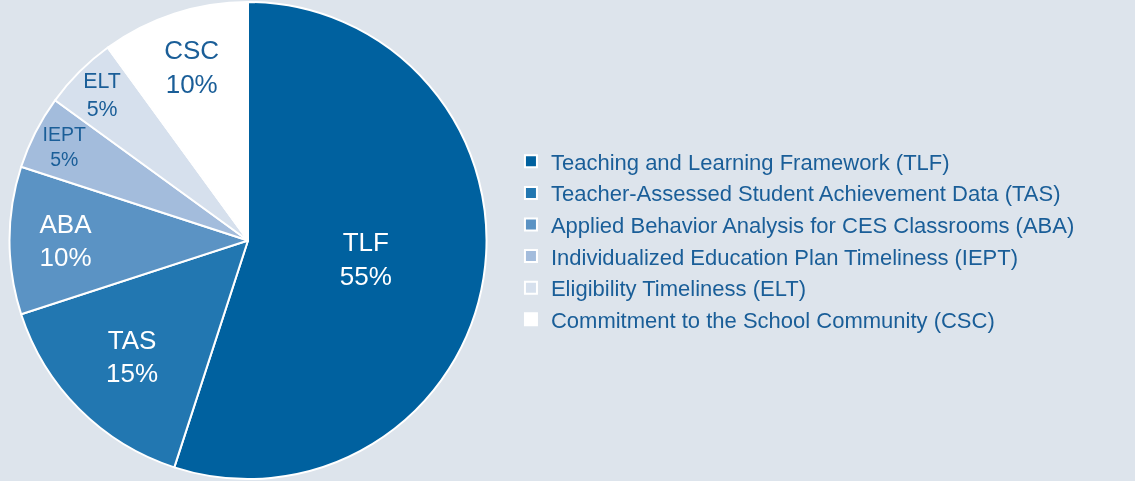 This screenshot has width=1135, height=481. Describe the element at coordinates (812, 226) in the screenshot. I see `legend-label: Applied Behavior Analysis for CES Classrooms (ABA)` at that location.